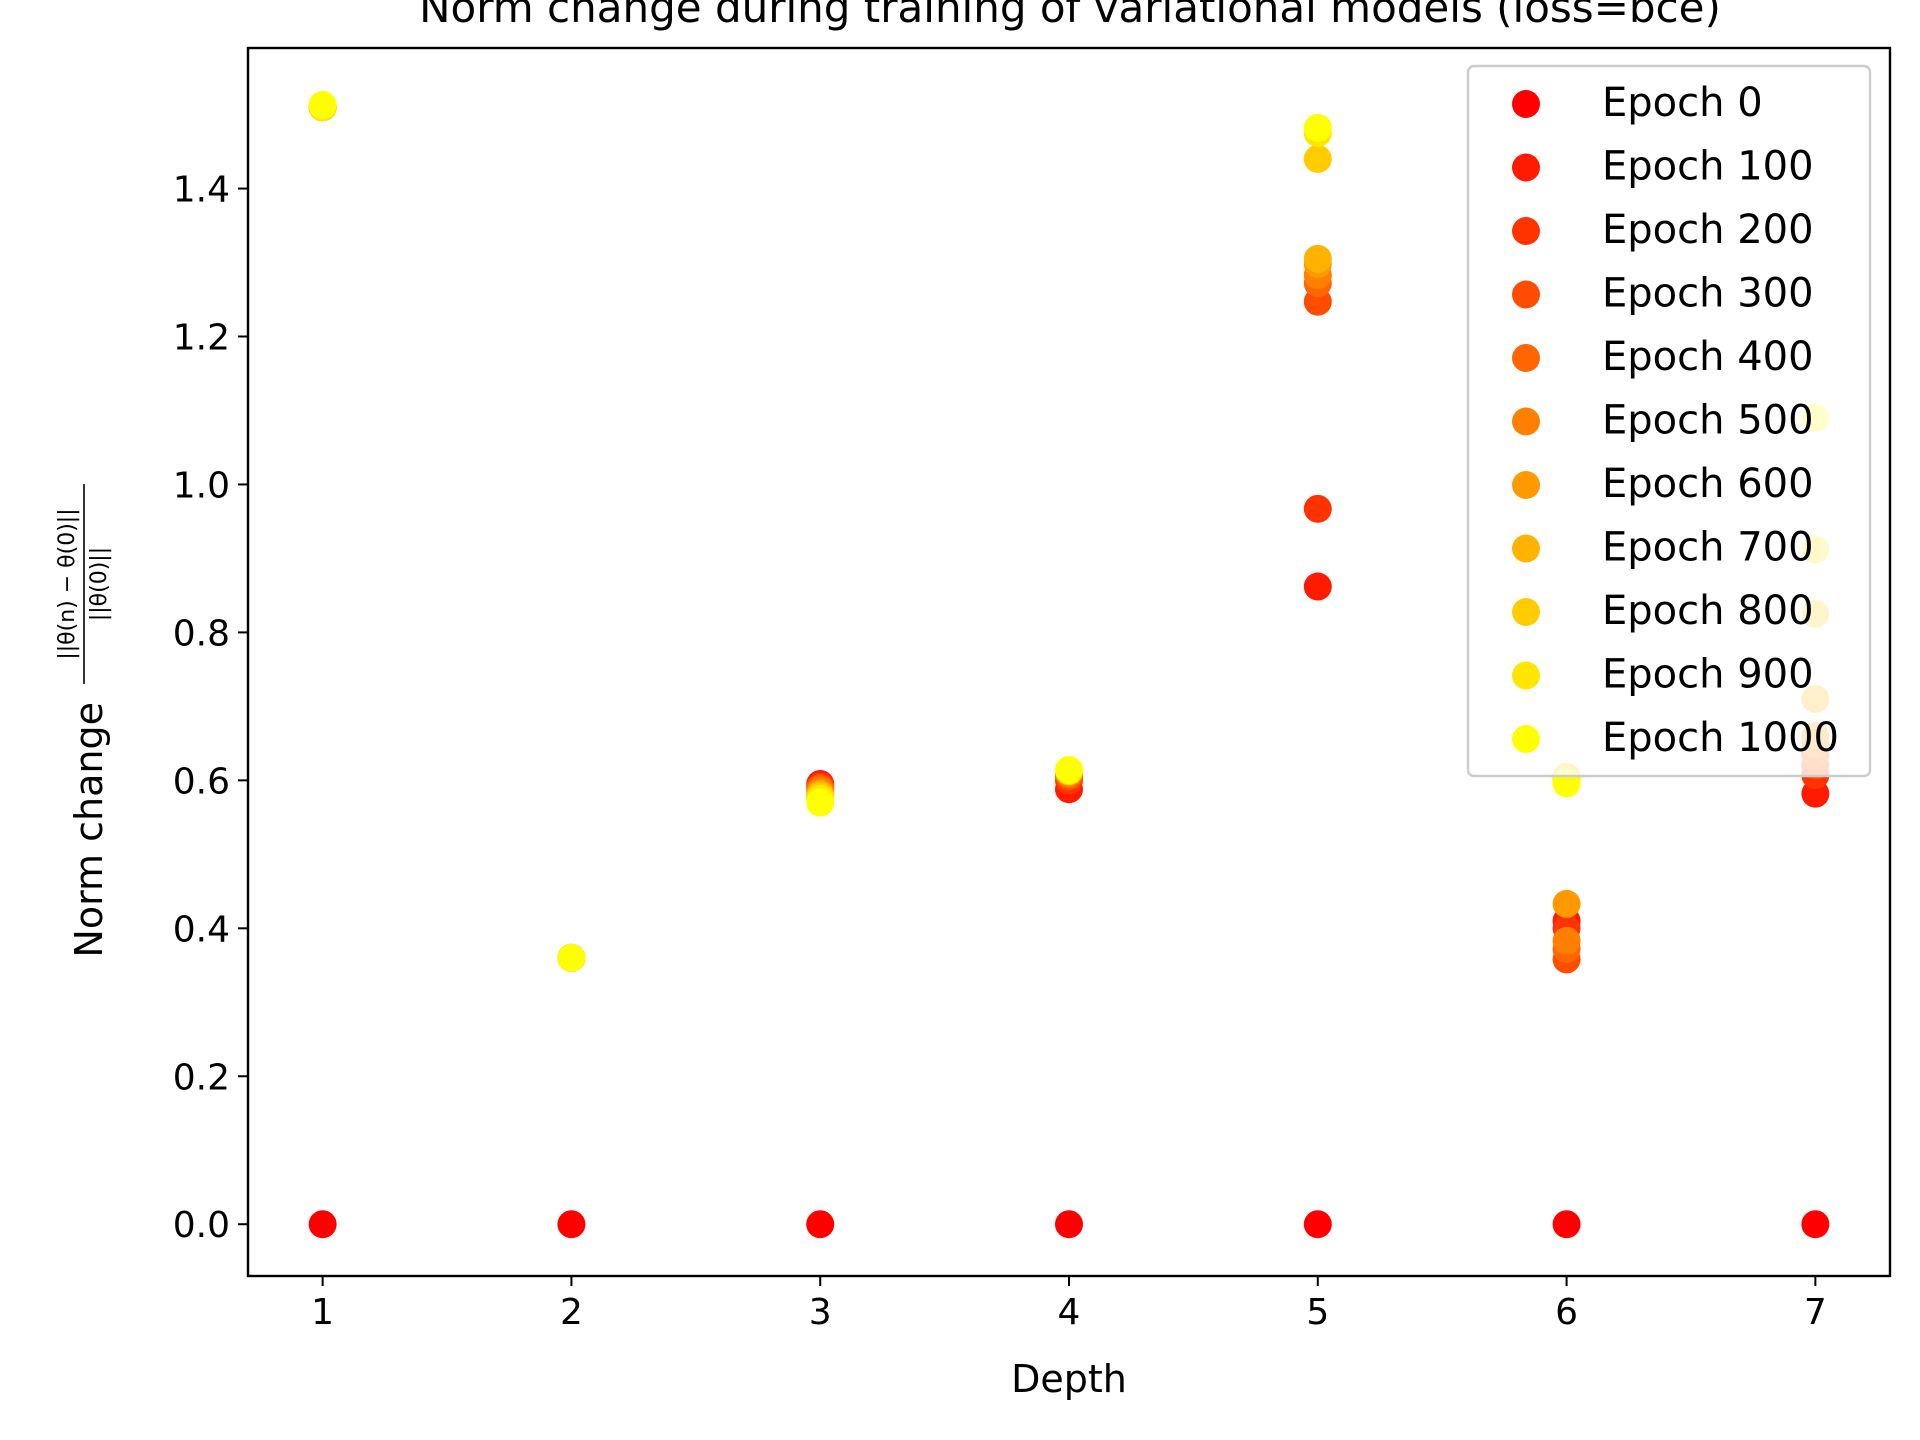  I want to click on legend-label: Epoch 700, so click(1708, 548).